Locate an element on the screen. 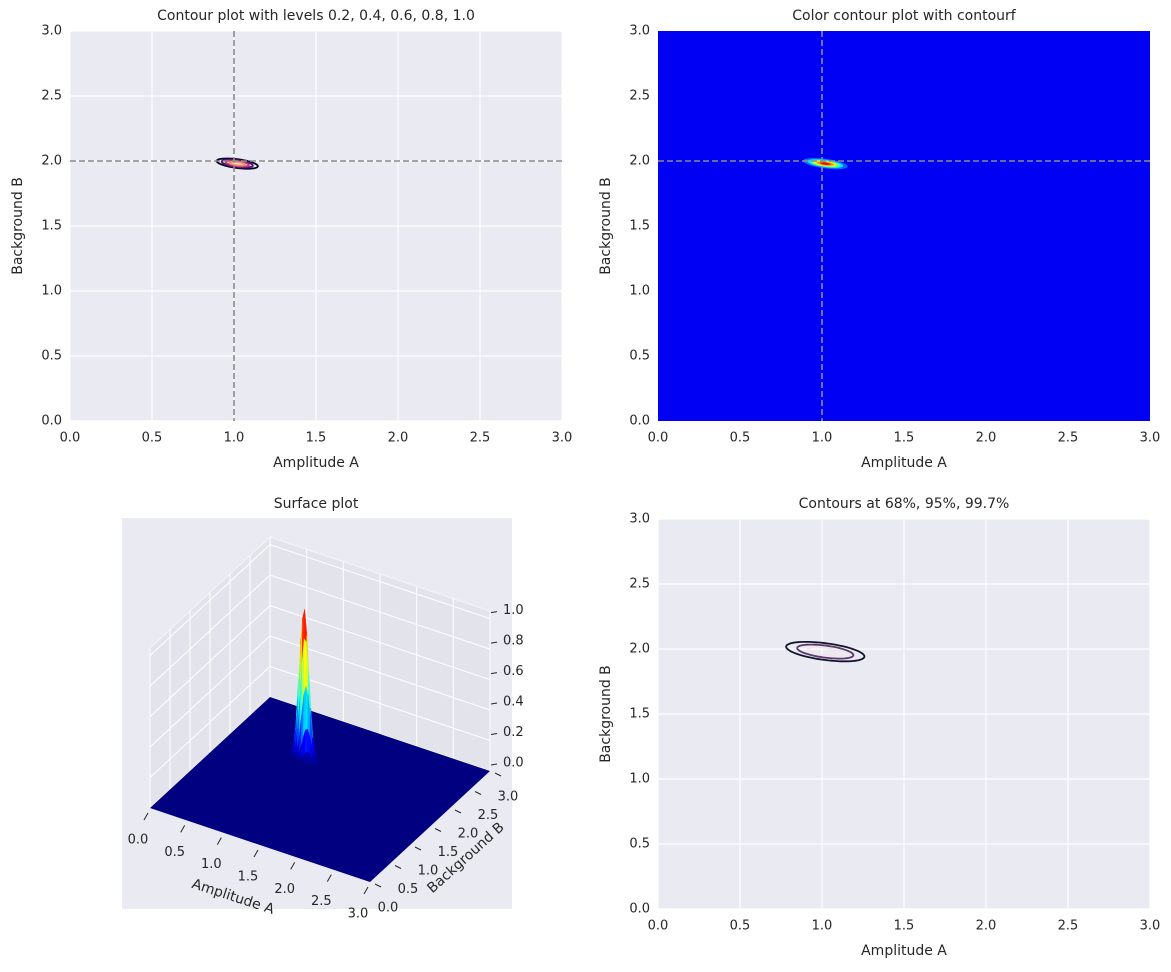  surface-floor is located at coordinates (320, 789).